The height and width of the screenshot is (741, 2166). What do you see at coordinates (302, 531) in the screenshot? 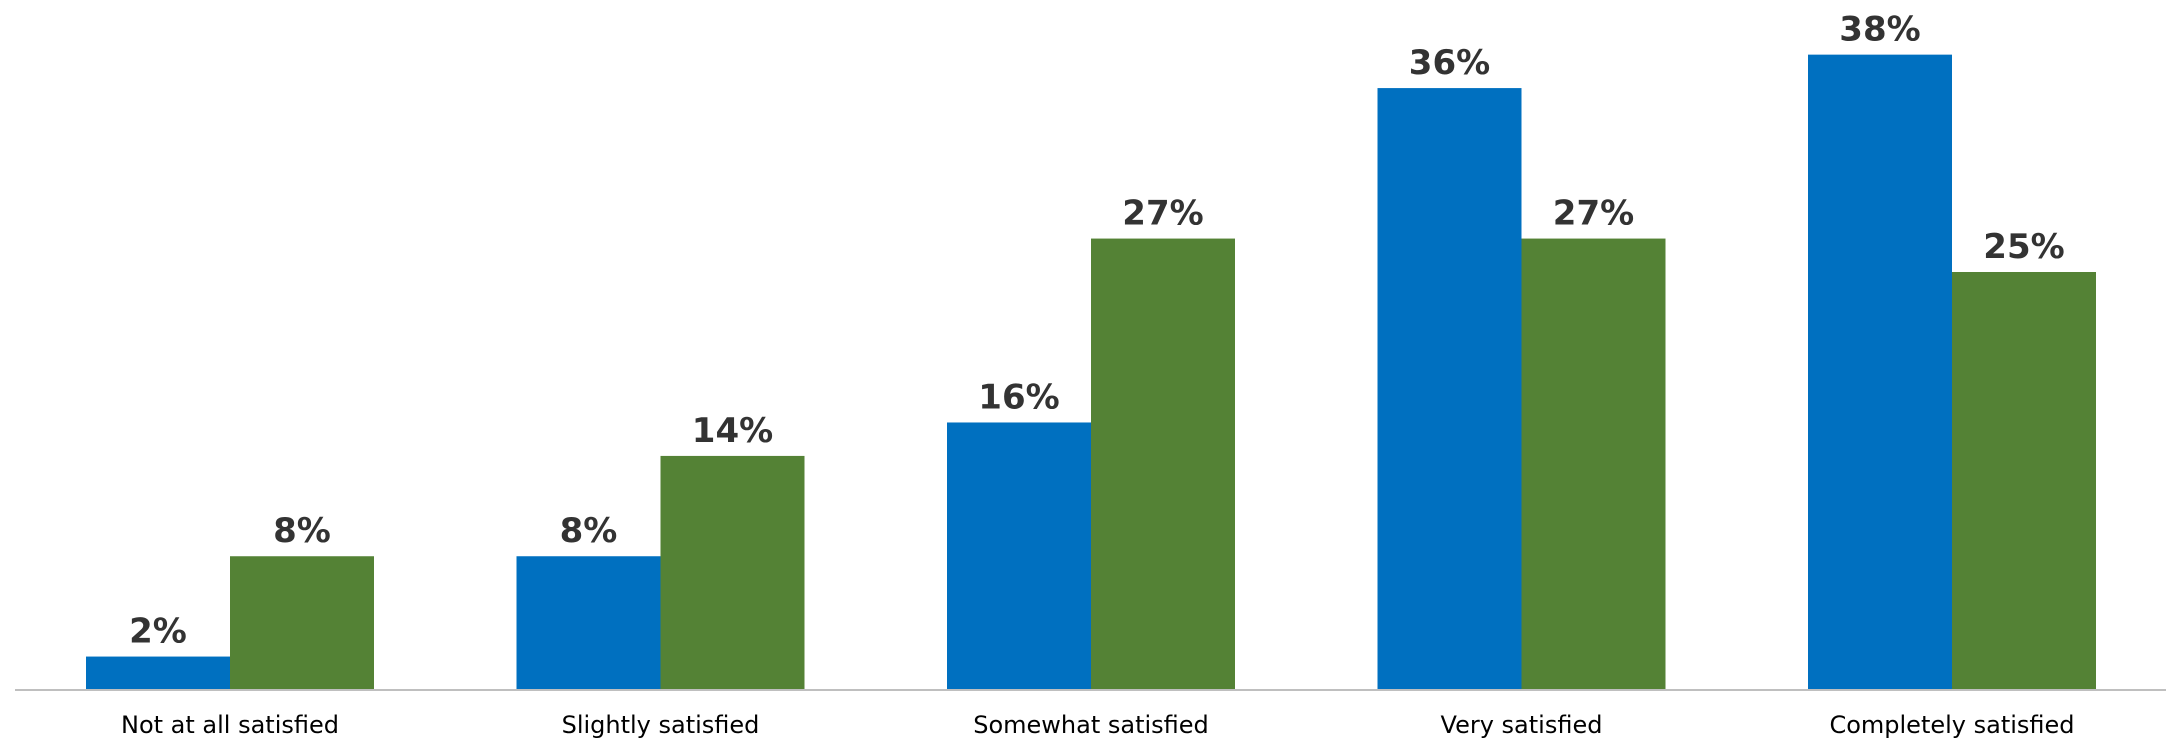
I see `value-label-series2-1: 8%` at bounding box center [302, 531].